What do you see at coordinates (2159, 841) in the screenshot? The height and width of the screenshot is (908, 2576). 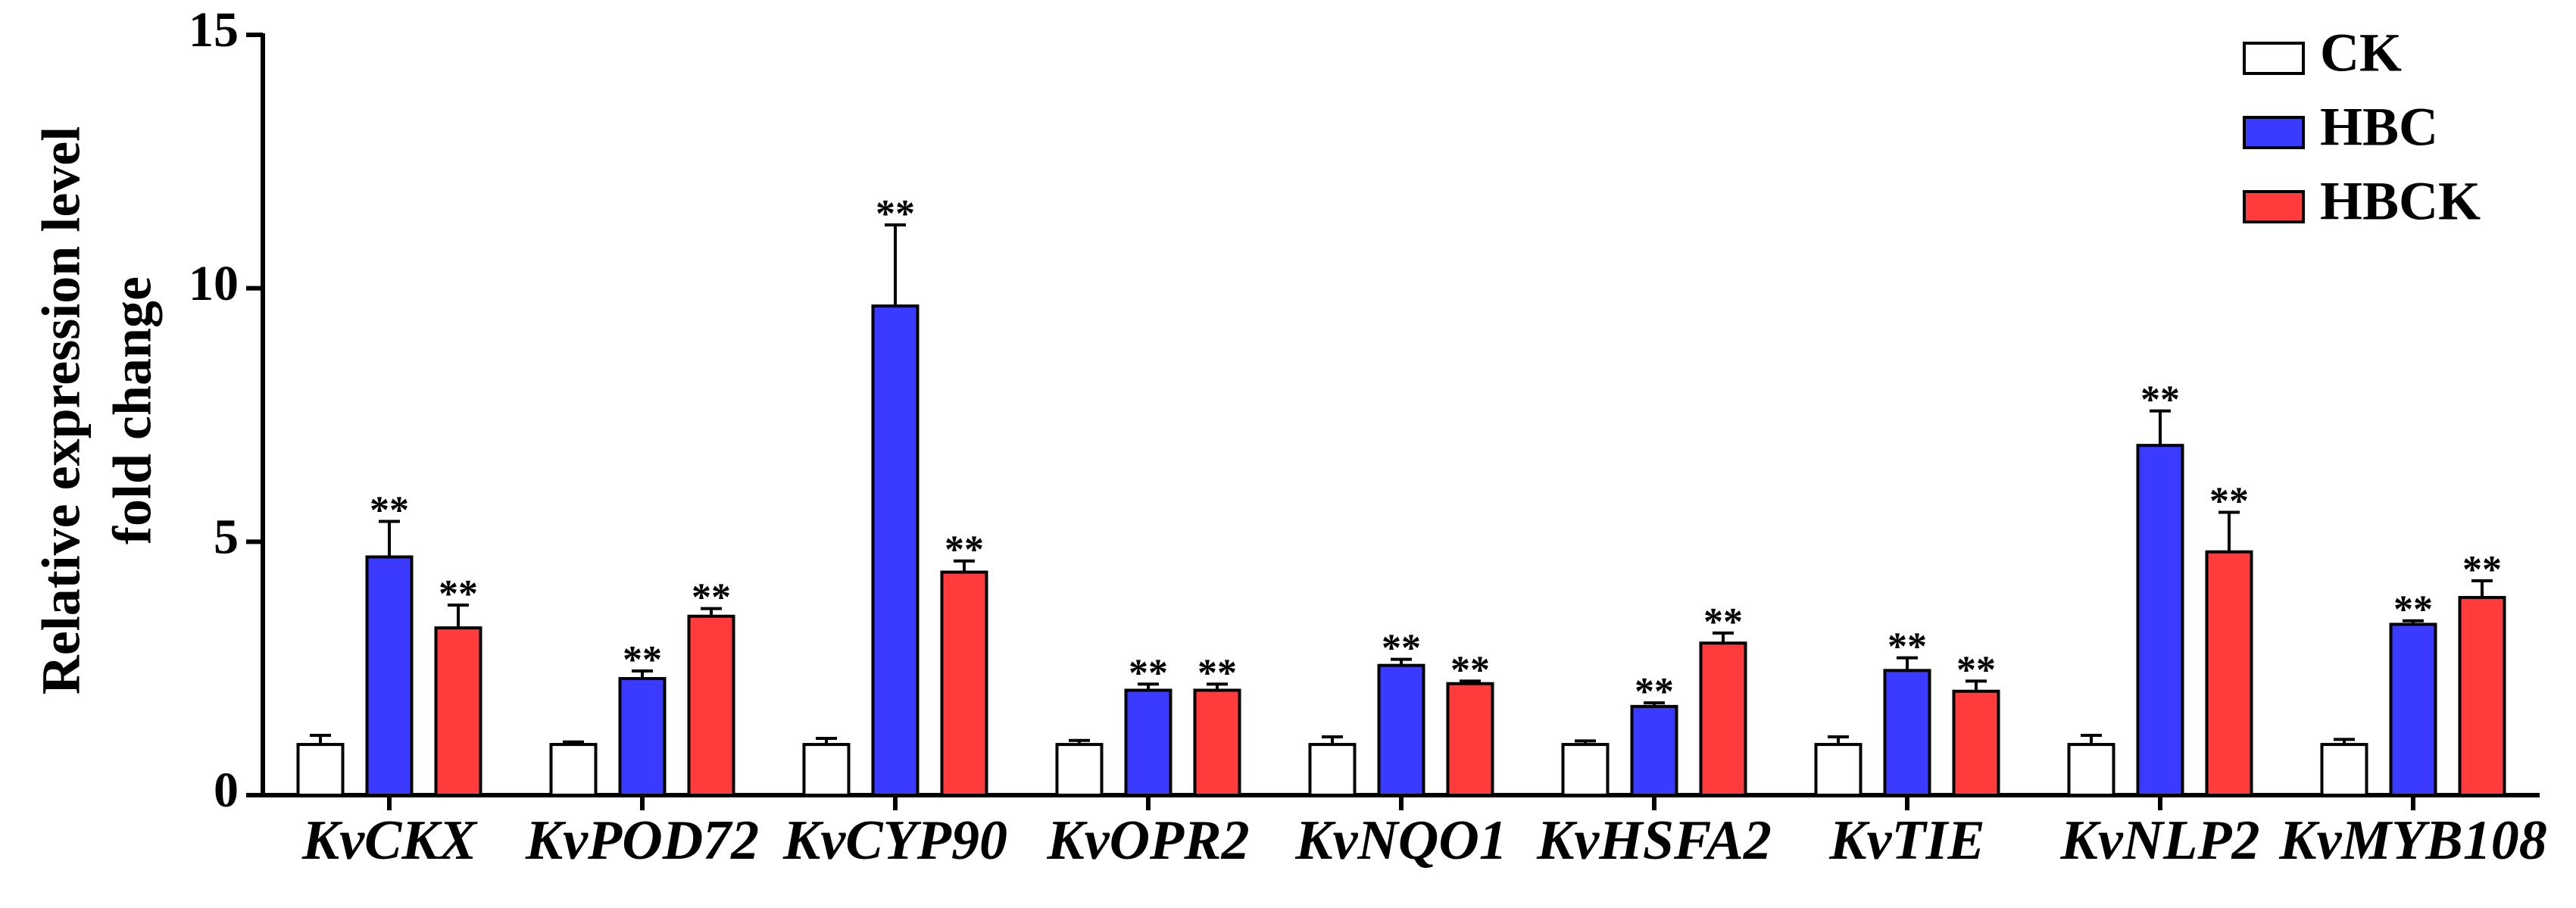 I see `x-tick-label: KvNLP2` at bounding box center [2159, 841].